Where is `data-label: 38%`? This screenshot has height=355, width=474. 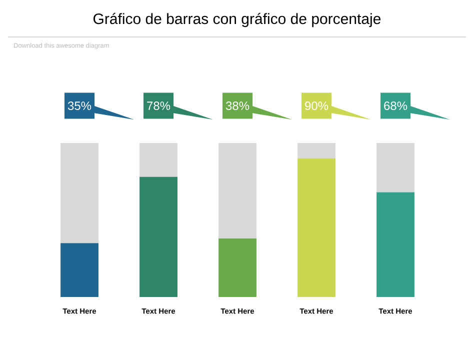 data-label: 38% is located at coordinates (238, 106).